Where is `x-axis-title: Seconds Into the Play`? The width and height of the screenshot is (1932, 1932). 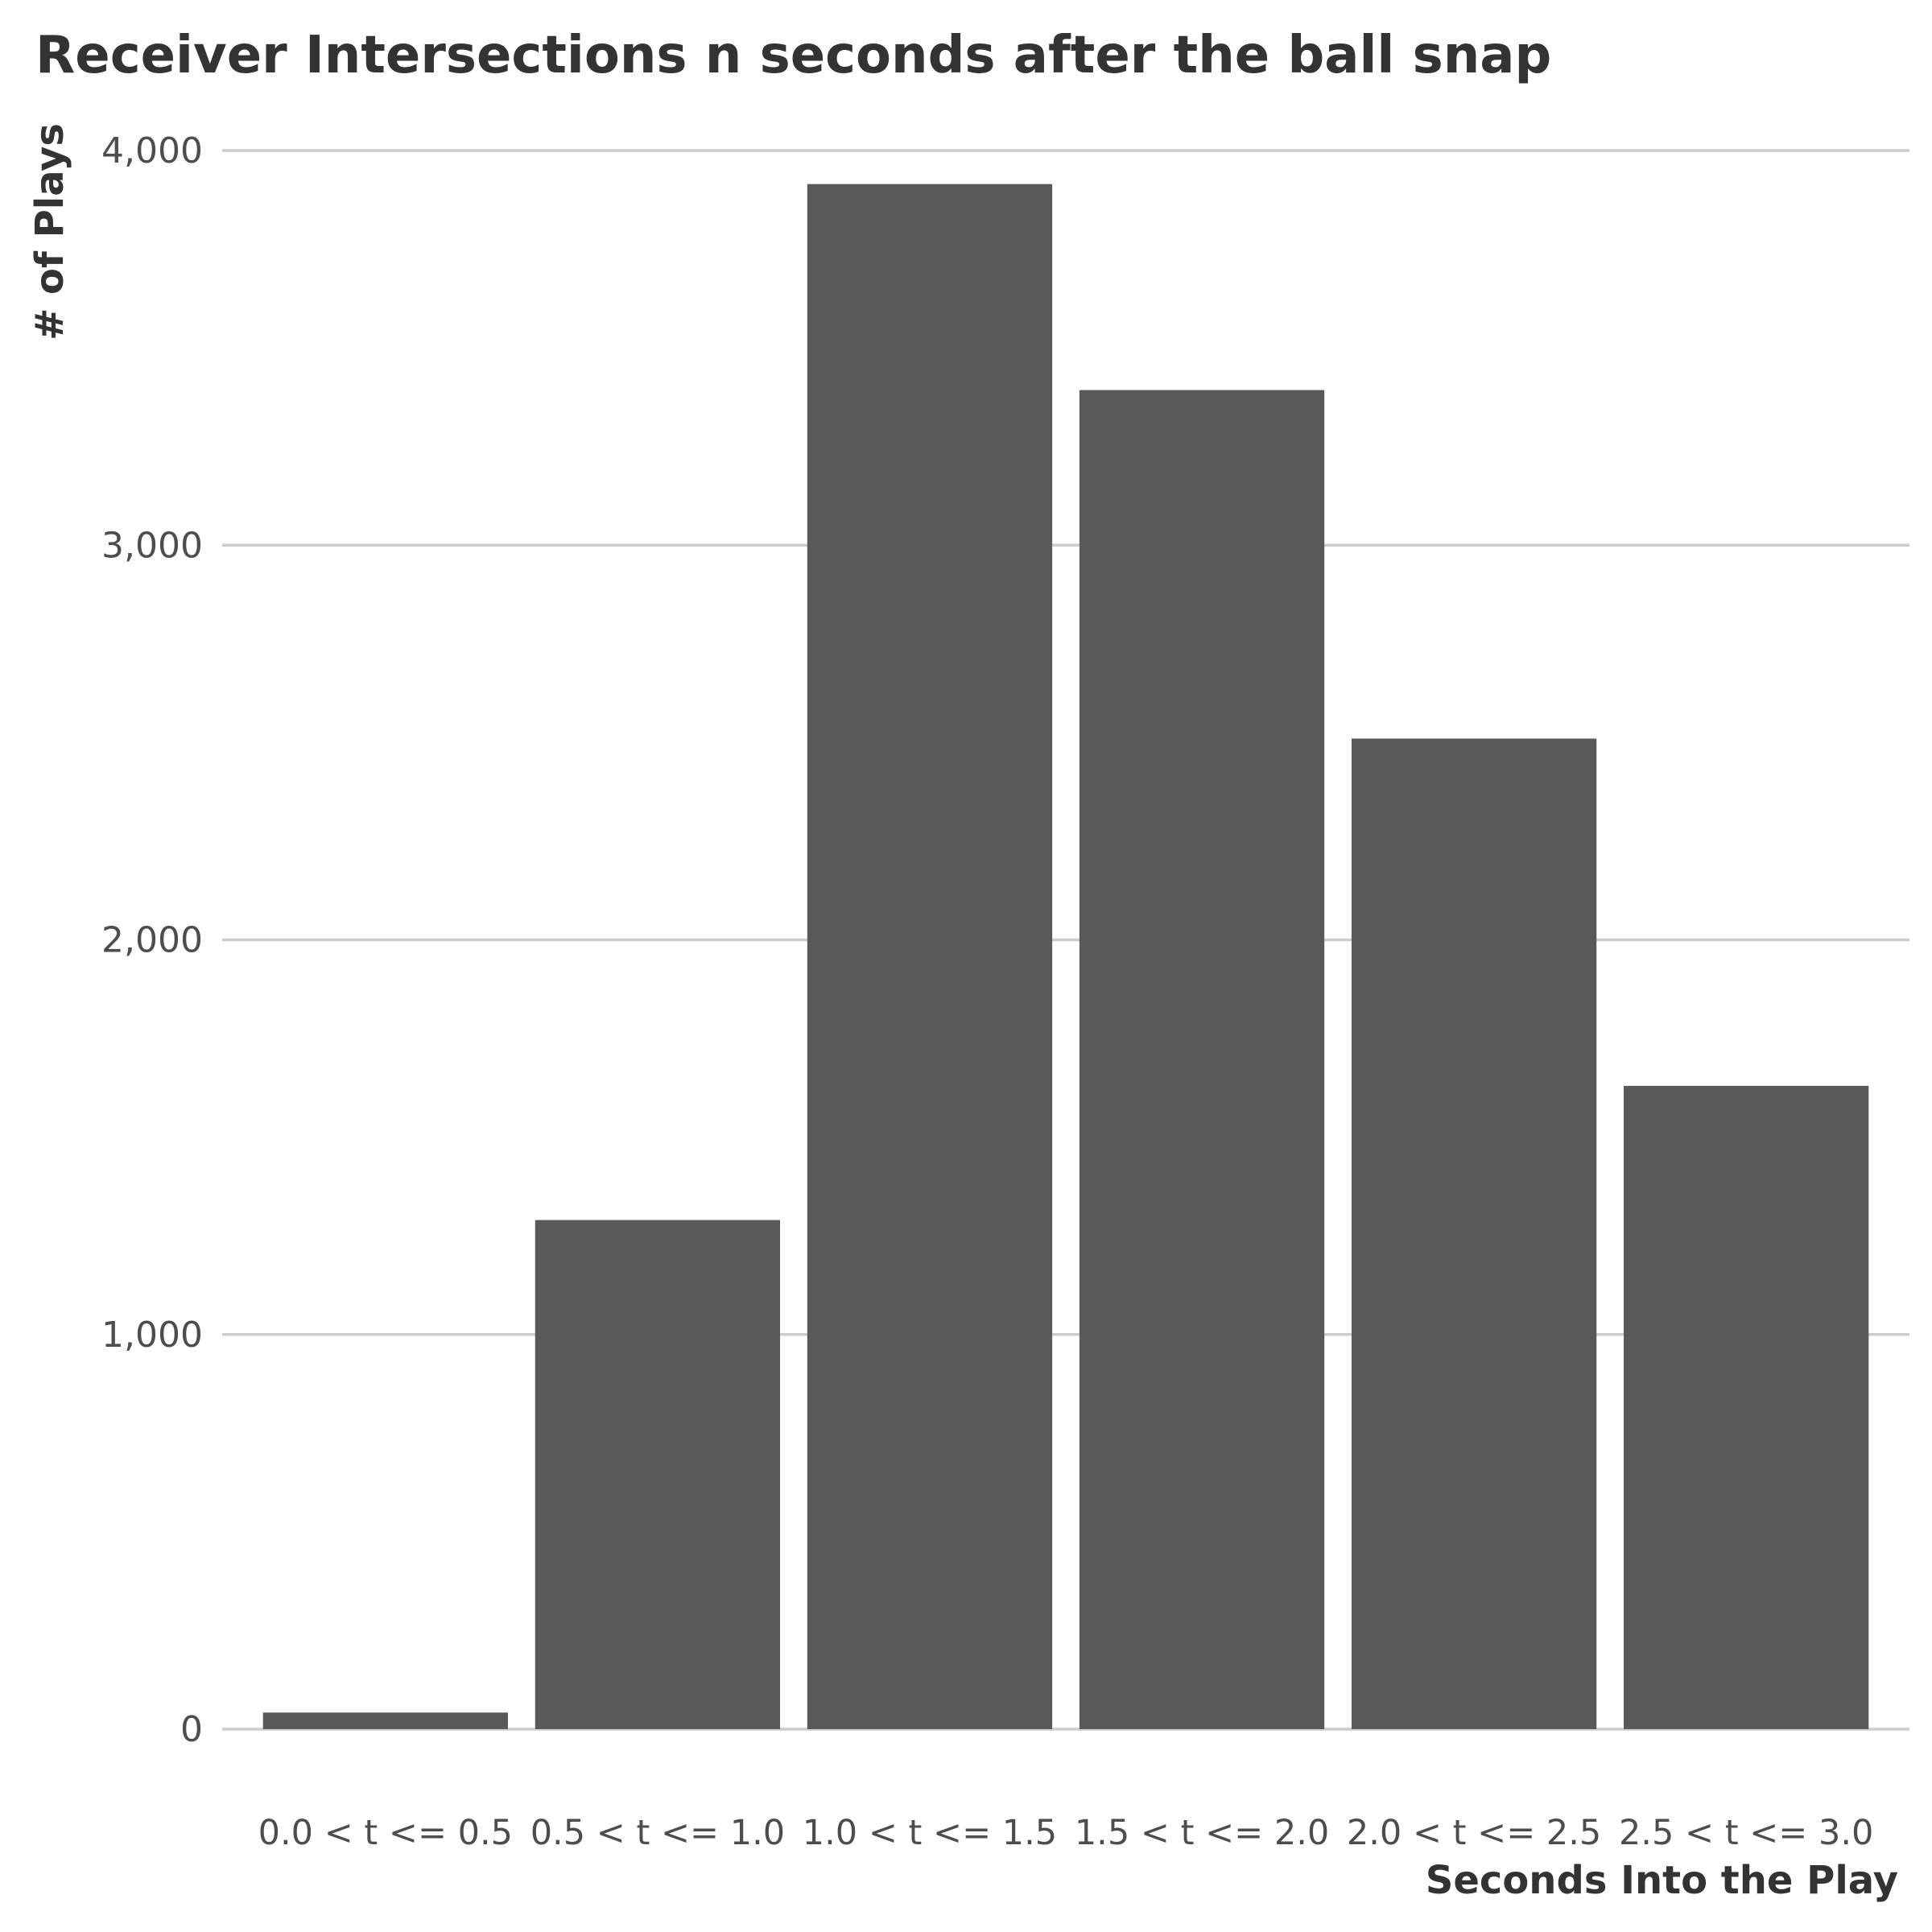 x-axis-title: Seconds Into the Play is located at coordinates (1662, 1880).